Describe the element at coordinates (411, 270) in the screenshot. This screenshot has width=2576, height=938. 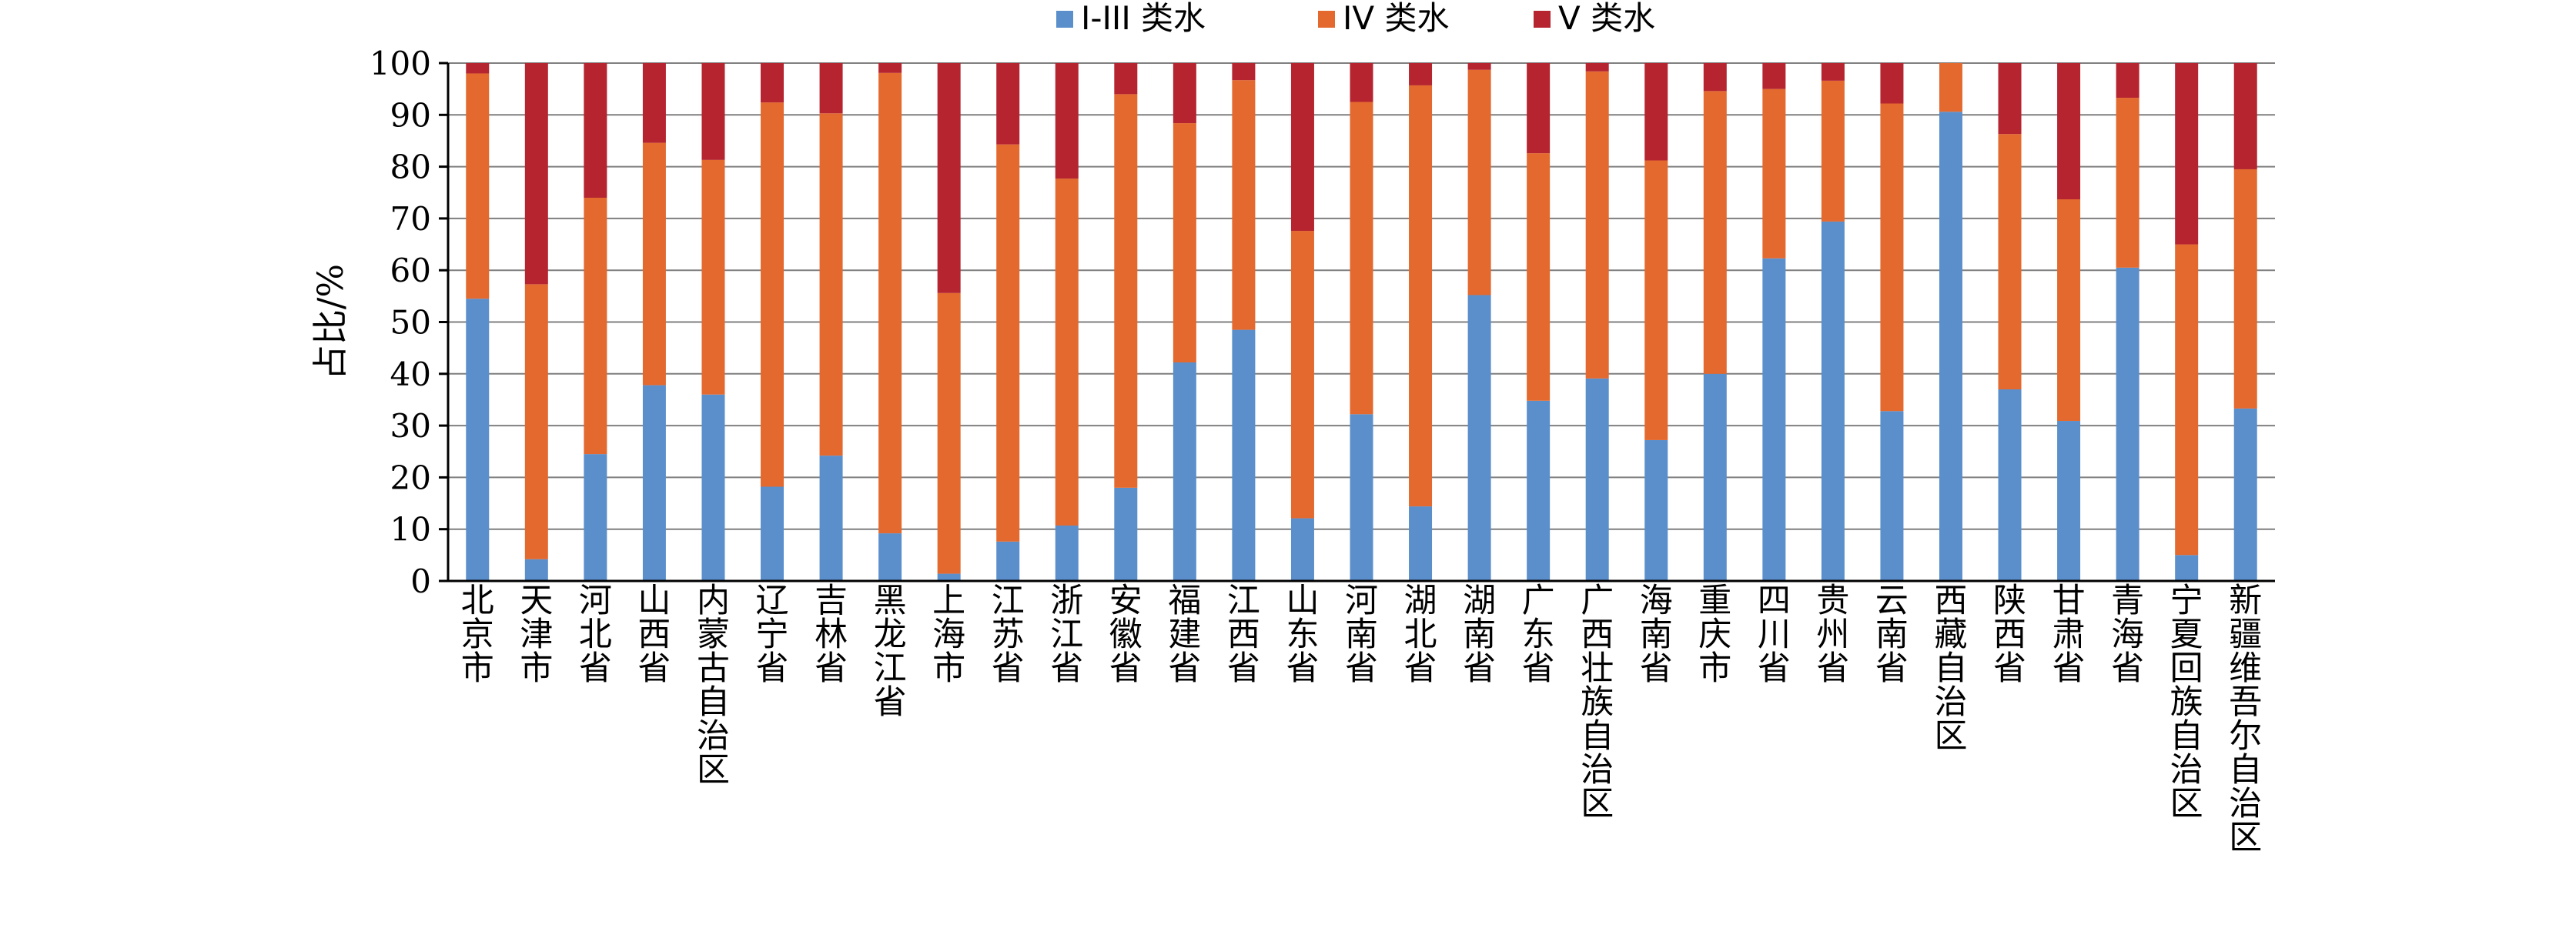
I see `y-tick-label: 60` at that location.